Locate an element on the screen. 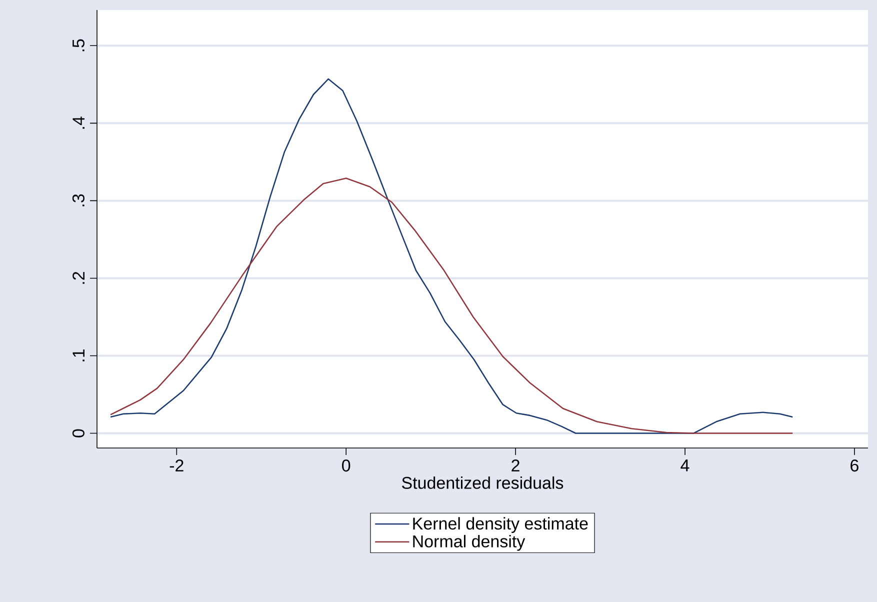  y-tick-label: .3 is located at coordinates (78, 200).